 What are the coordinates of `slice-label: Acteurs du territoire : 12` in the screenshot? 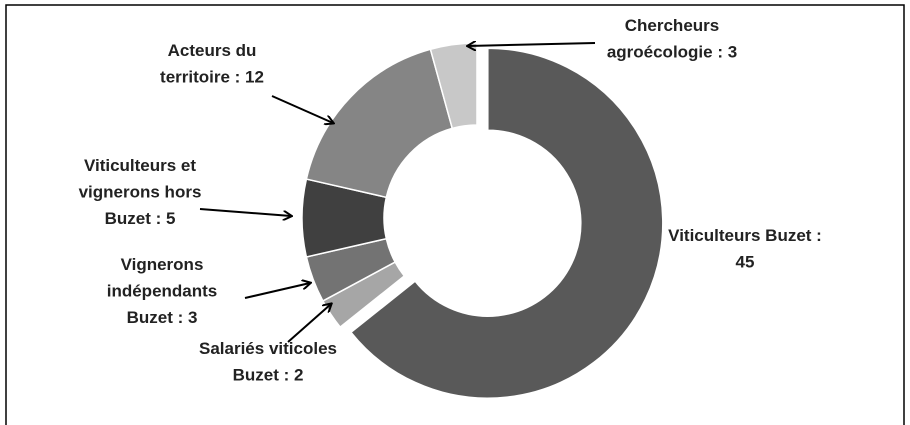 It's located at (212, 64).